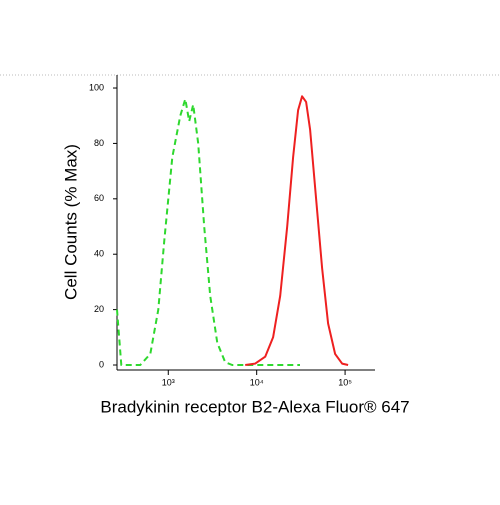  I want to click on x-axis-label: Bradykinin receptor B2-Alexa Fluor® 647, so click(254, 406).